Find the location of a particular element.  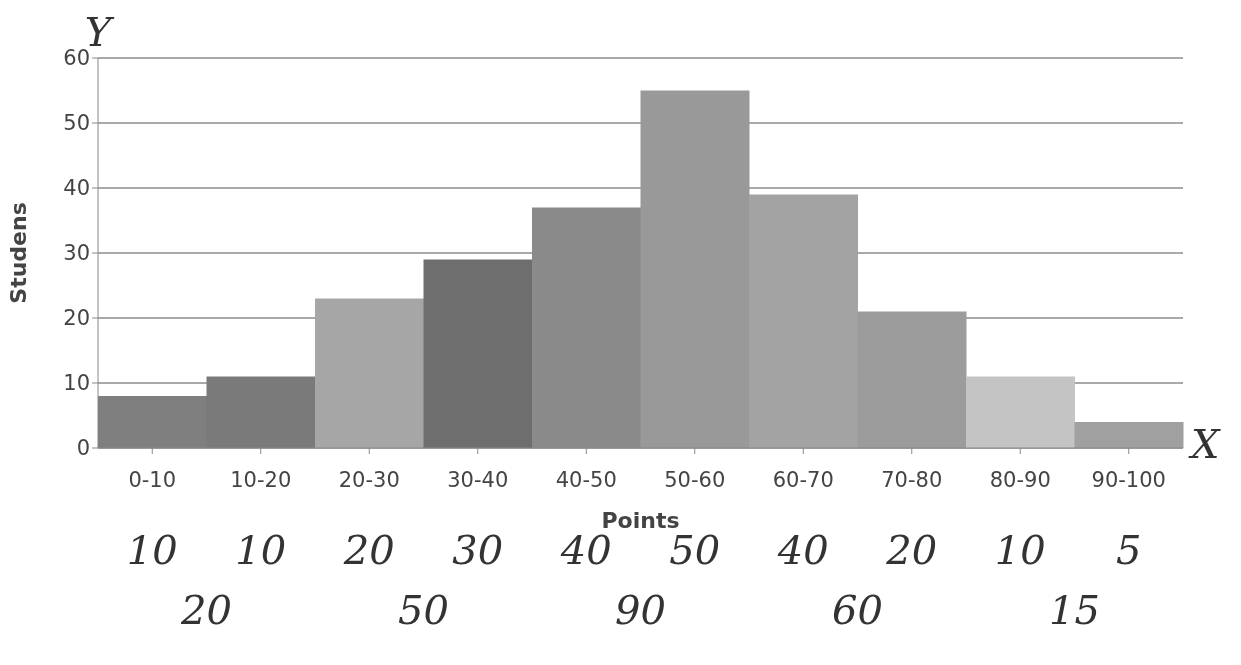

x-tick-label: 80-90 is located at coordinates (1020, 479).